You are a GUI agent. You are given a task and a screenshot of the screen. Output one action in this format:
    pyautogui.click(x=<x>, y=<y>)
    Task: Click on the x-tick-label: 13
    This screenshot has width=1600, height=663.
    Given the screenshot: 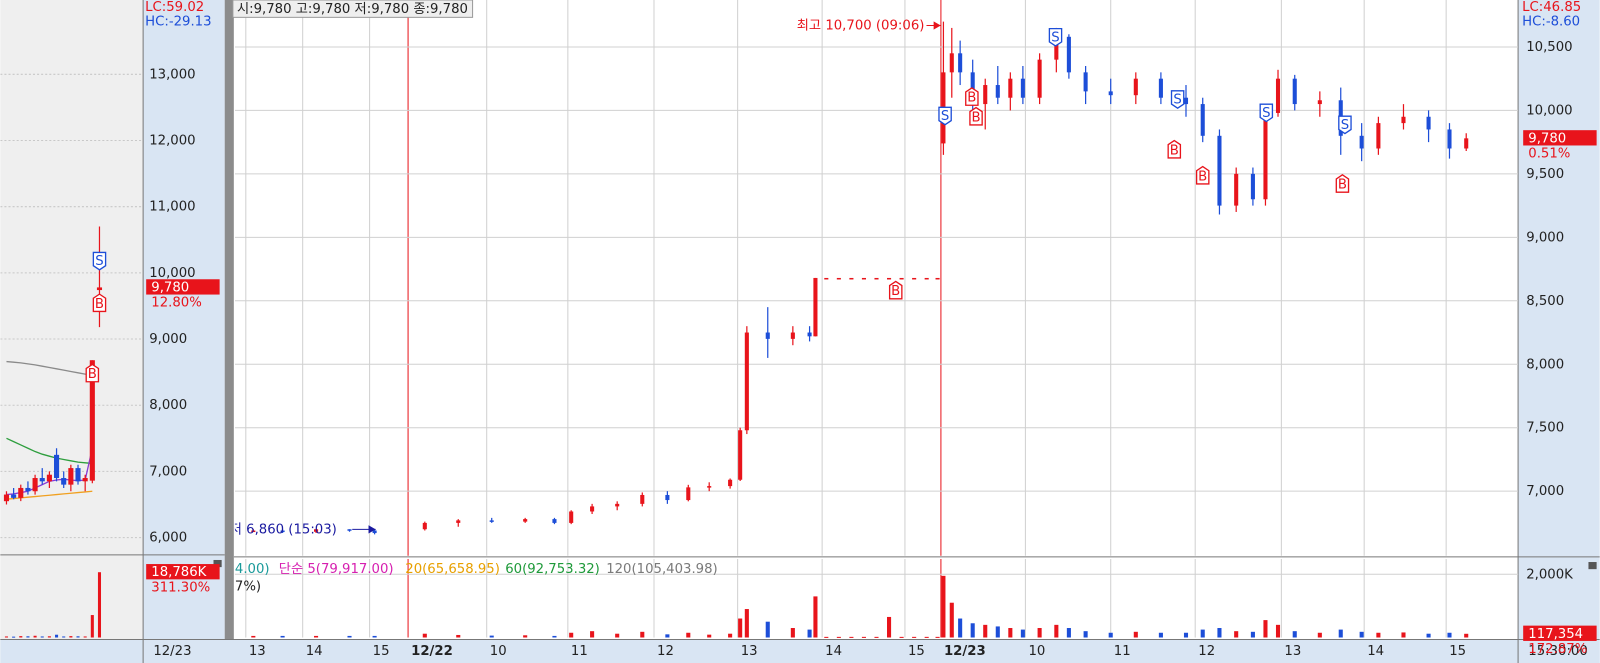 What is the action you would take?
    pyautogui.click(x=749, y=651)
    